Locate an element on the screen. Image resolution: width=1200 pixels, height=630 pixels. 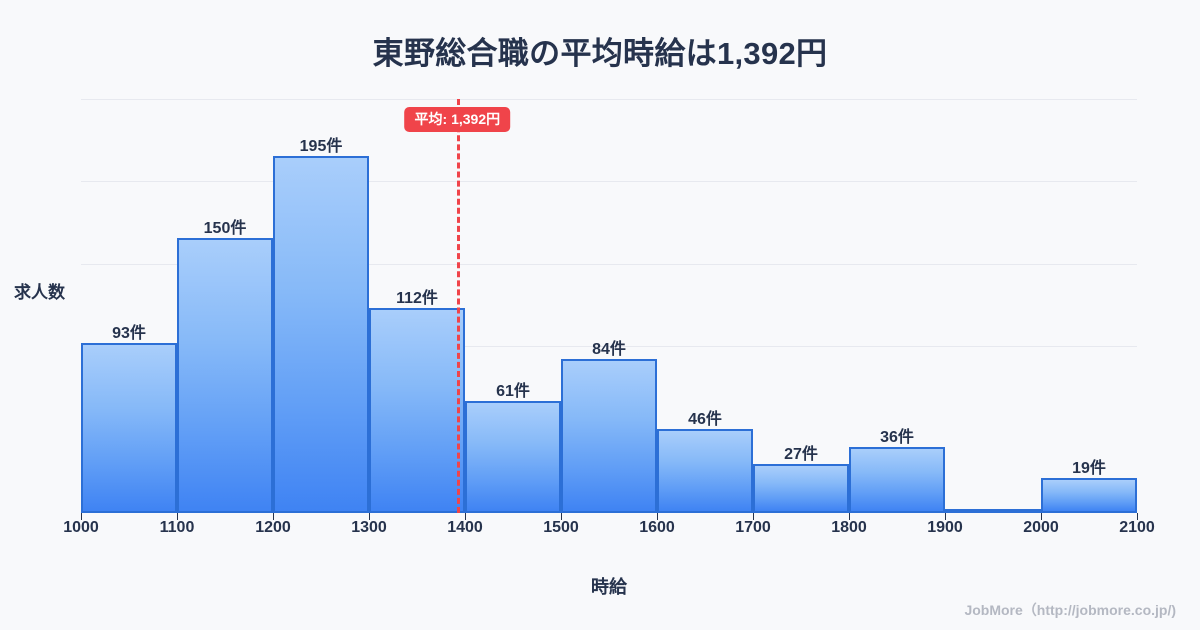
mean-badge: 平均: 1,392円 is located at coordinates (457, 120).